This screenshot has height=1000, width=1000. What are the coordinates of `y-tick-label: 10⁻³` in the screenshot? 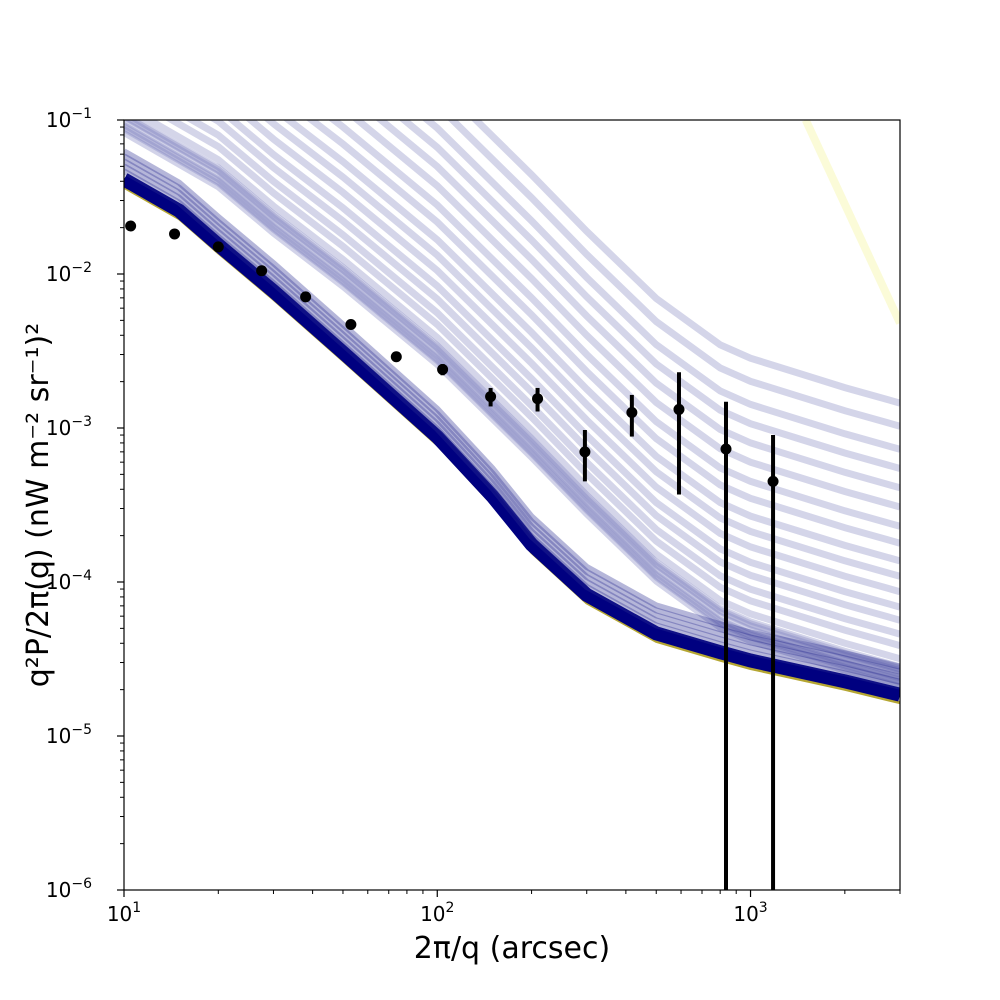 It's located at (69, 427).